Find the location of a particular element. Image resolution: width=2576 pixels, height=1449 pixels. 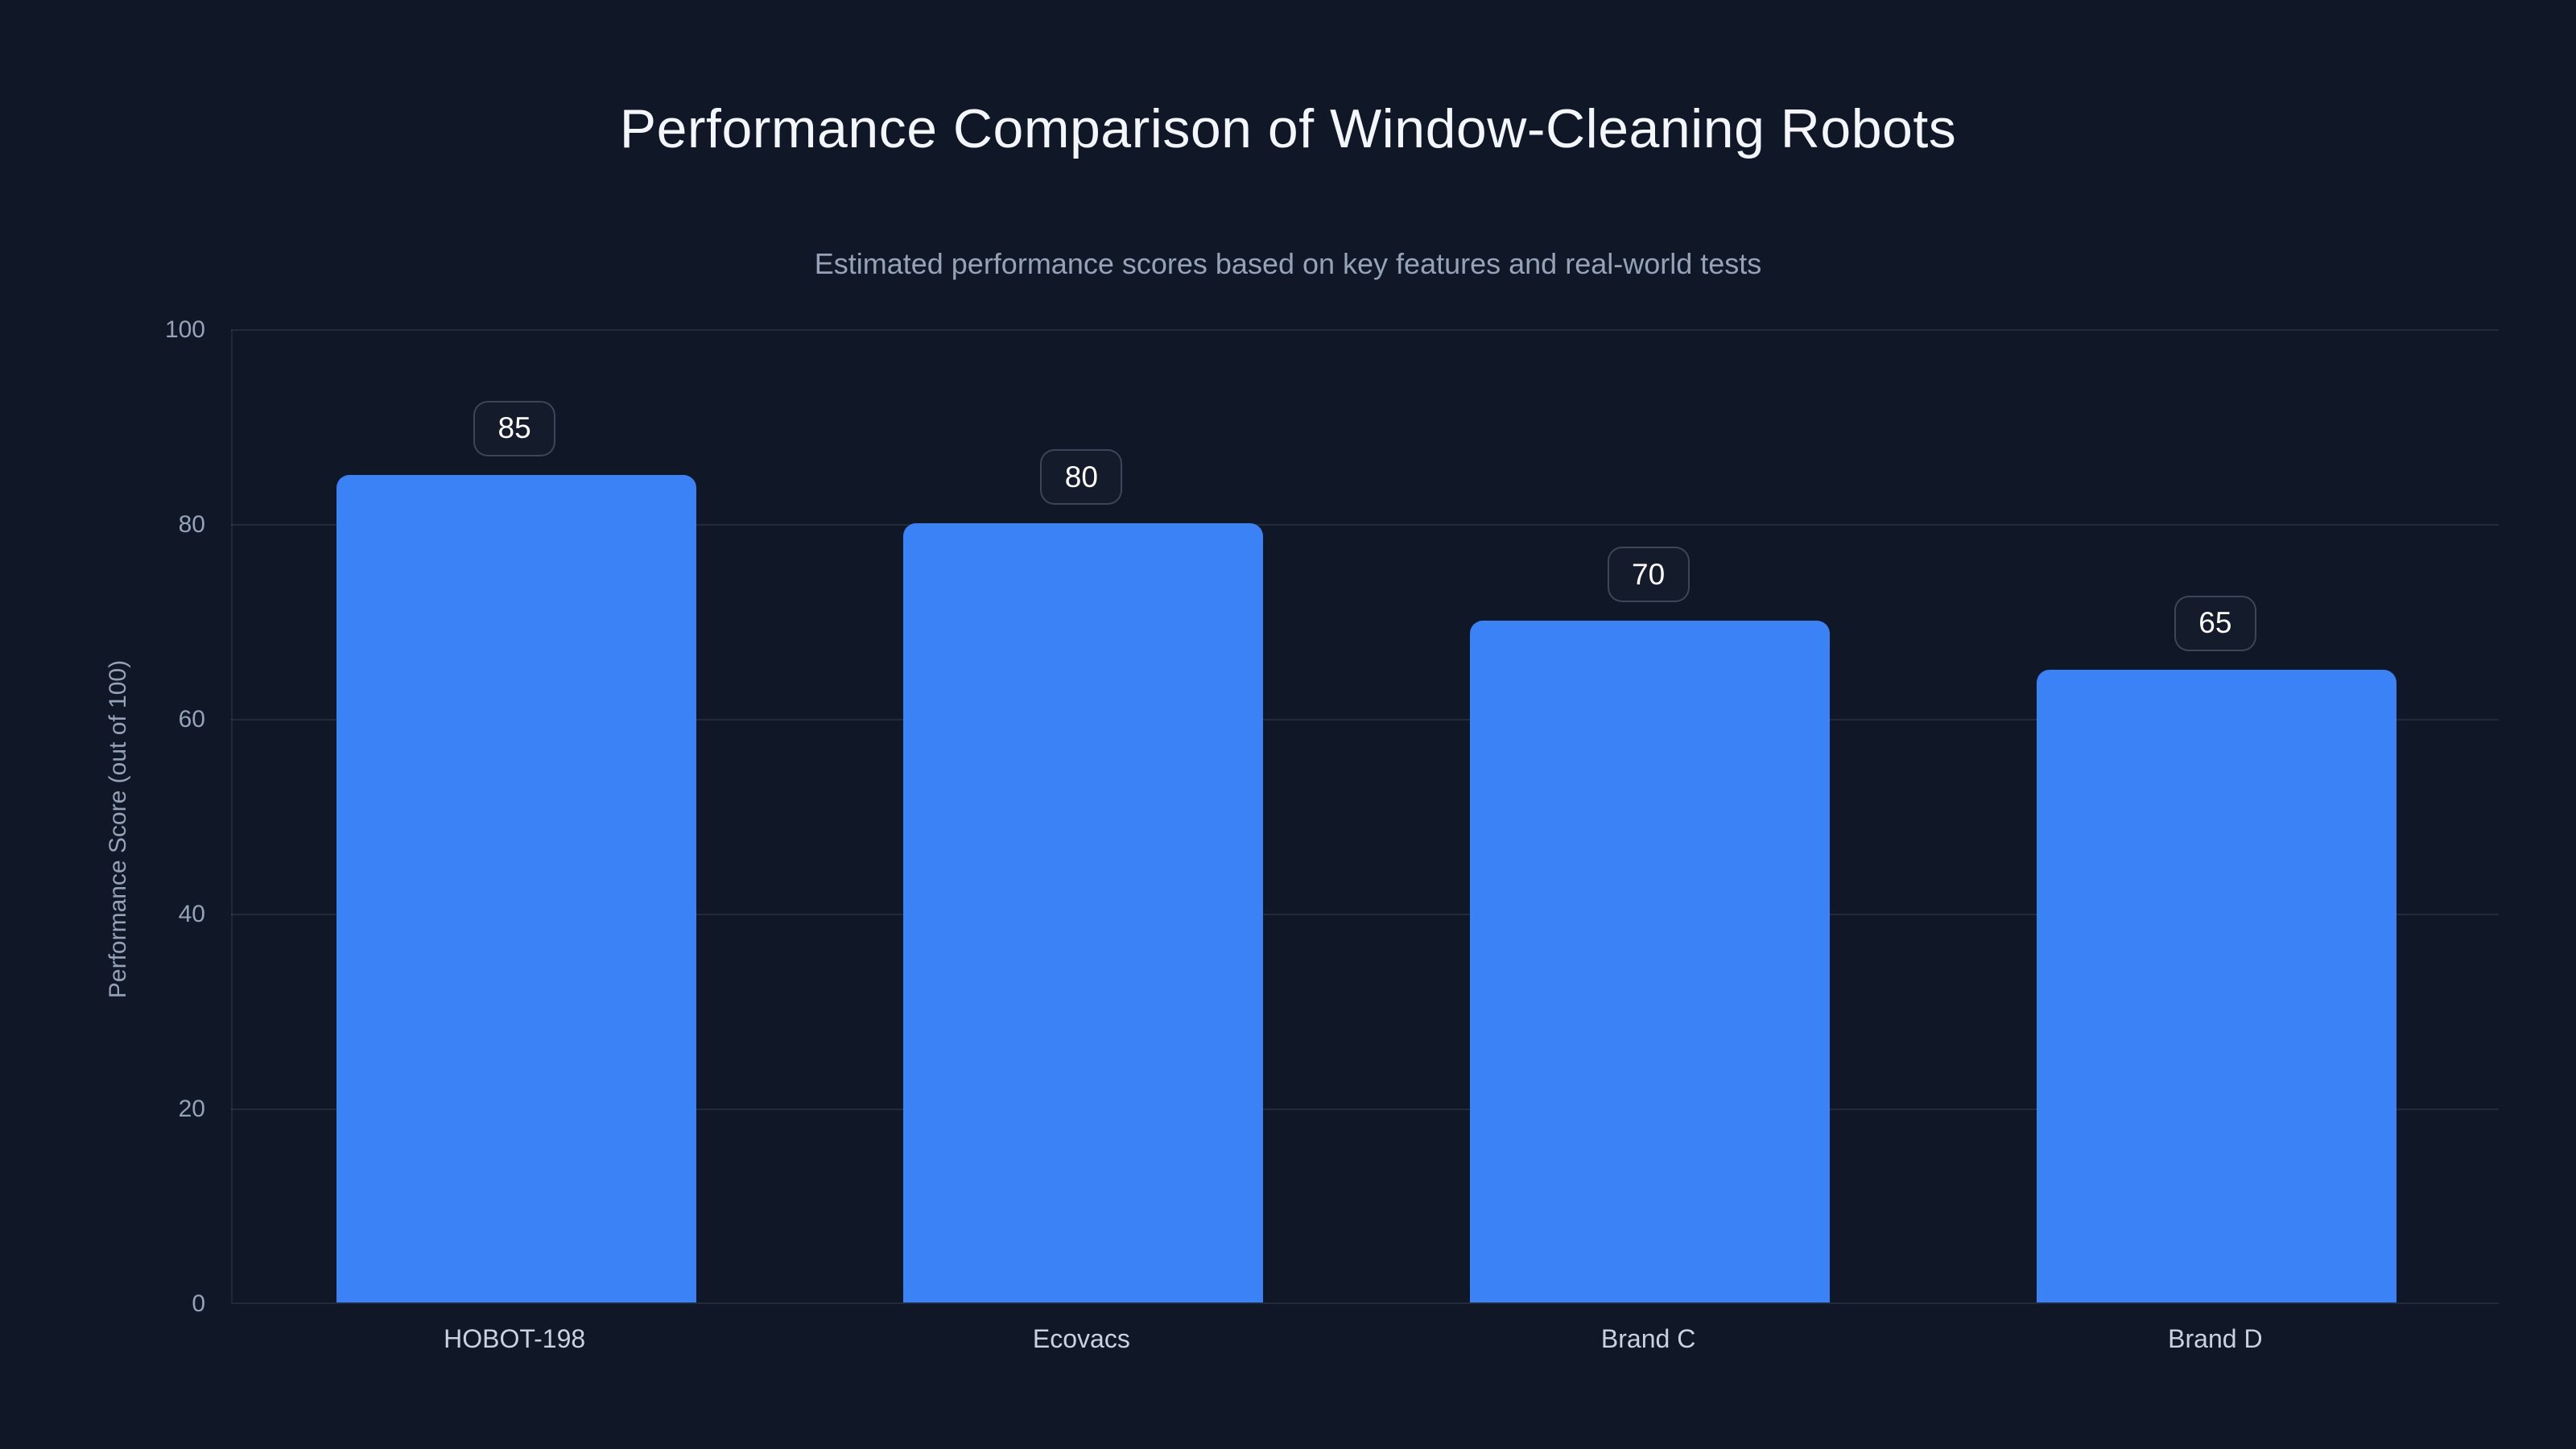

value-badge: 85 is located at coordinates (514, 428).